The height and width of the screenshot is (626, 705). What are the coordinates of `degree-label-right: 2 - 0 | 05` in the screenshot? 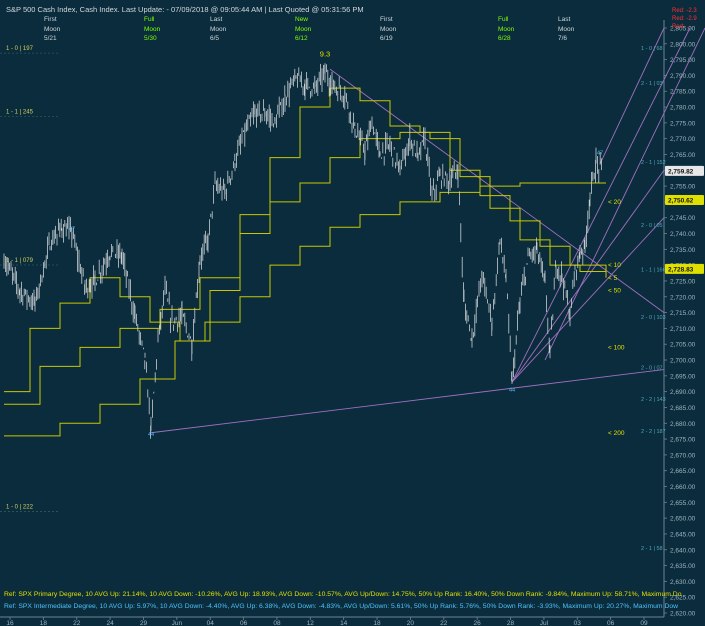 It's located at (652, 226).